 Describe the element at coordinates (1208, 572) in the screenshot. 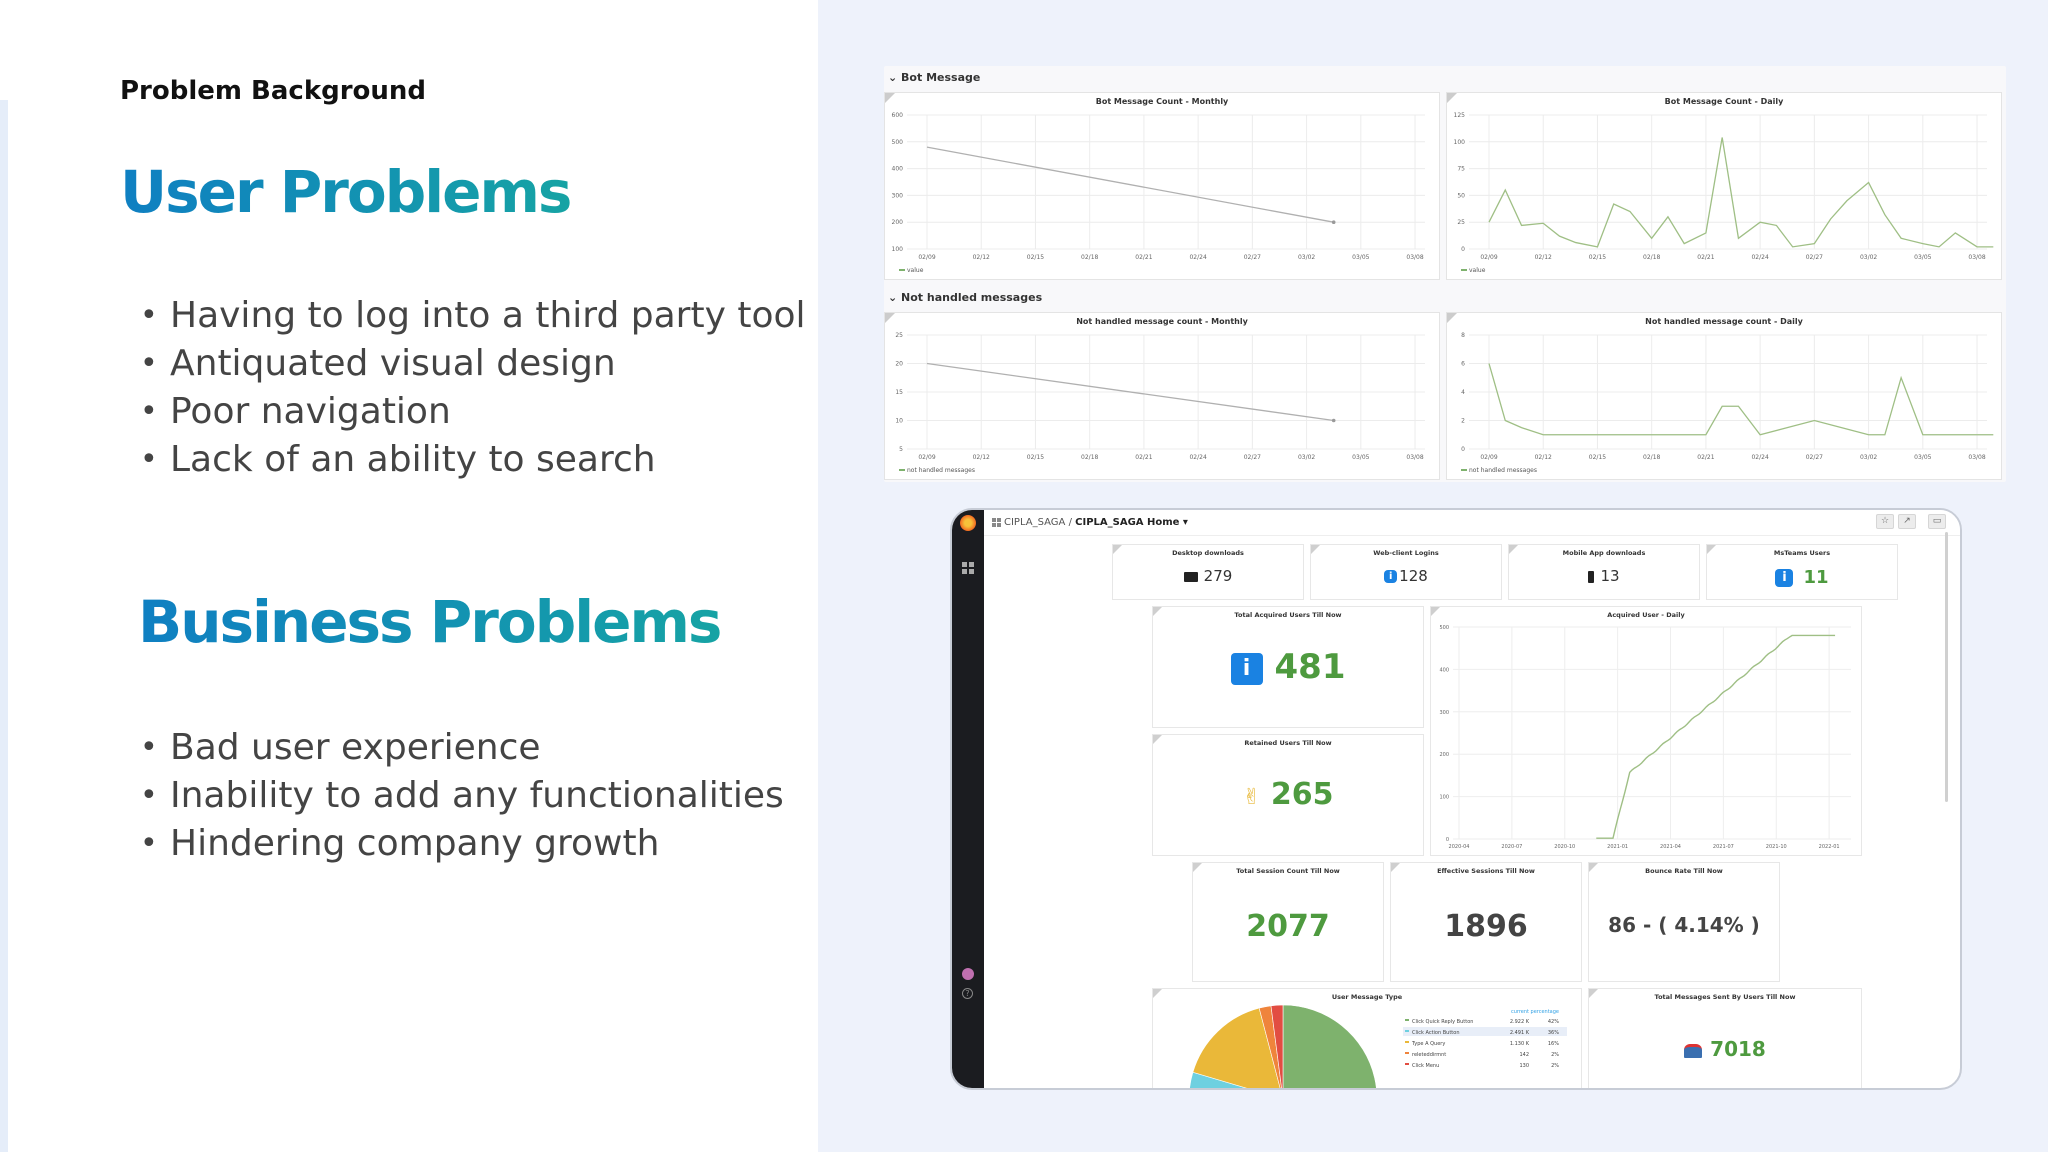

I see `tile-desktop-downloads: Desktop downloads 279` at that location.